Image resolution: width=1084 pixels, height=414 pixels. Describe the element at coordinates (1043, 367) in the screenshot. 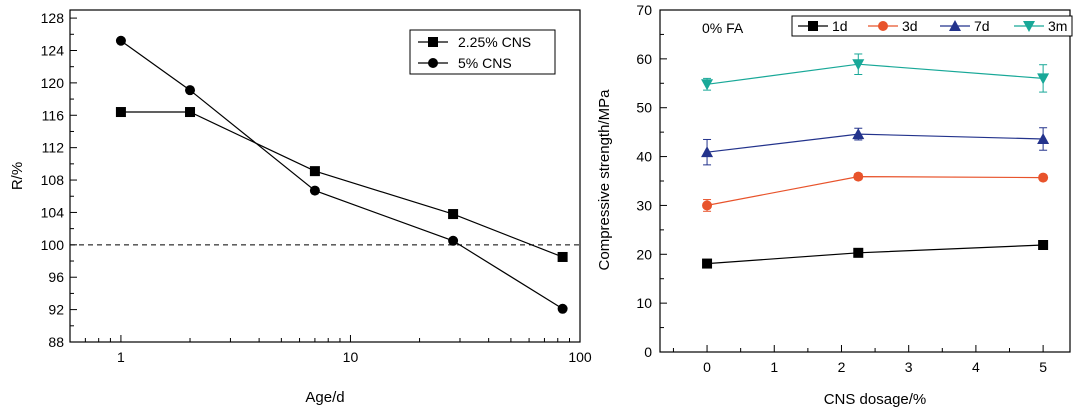

I see `x-tick-label: 5` at that location.